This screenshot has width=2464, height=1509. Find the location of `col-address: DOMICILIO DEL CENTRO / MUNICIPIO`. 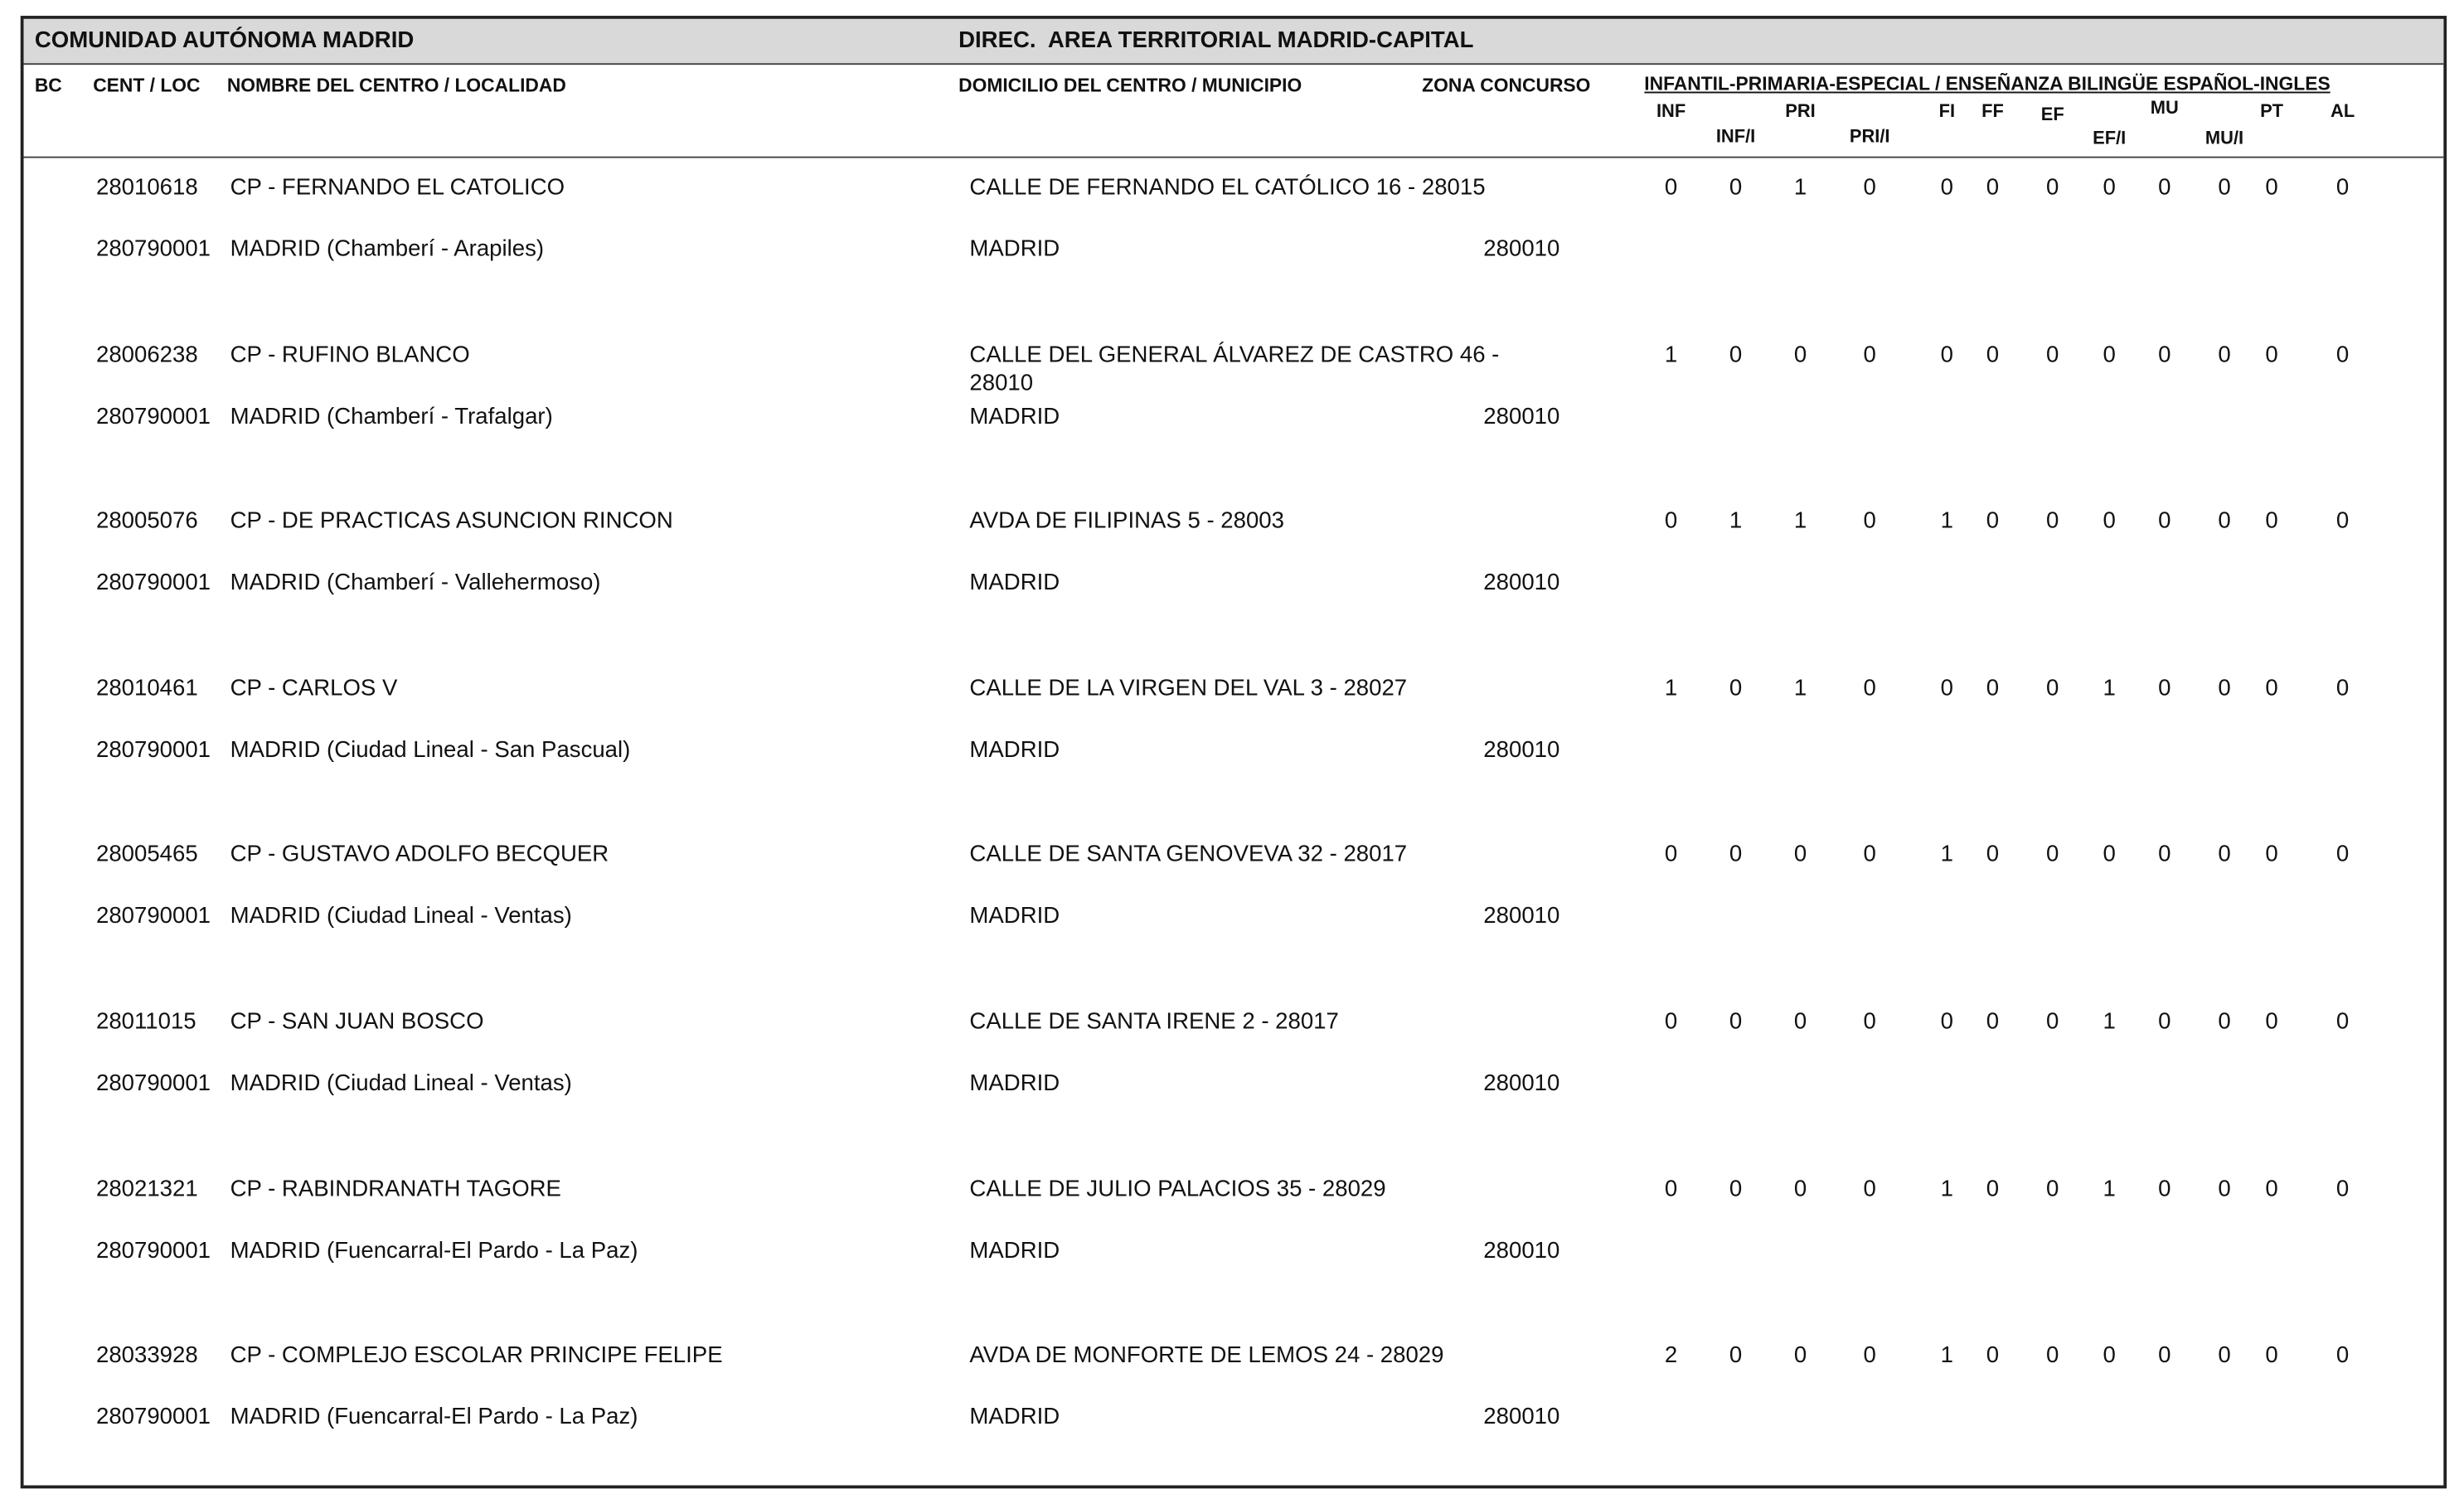

col-address: DOMICILIO DEL CENTRO / MUNICIPIO is located at coordinates (1130, 85).